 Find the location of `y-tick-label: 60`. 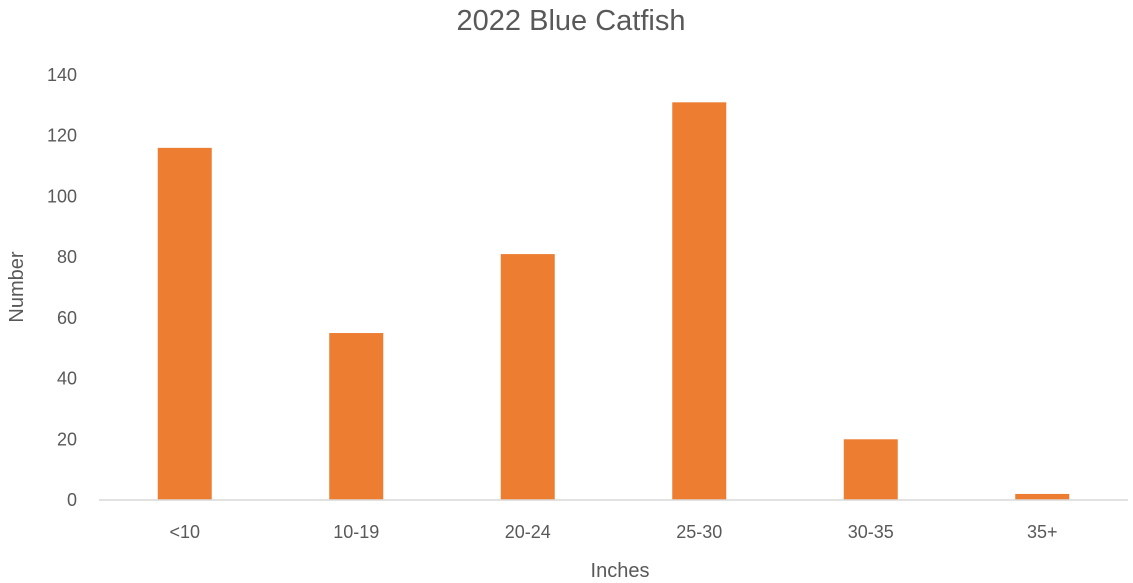

y-tick-label: 60 is located at coordinates (67, 318).